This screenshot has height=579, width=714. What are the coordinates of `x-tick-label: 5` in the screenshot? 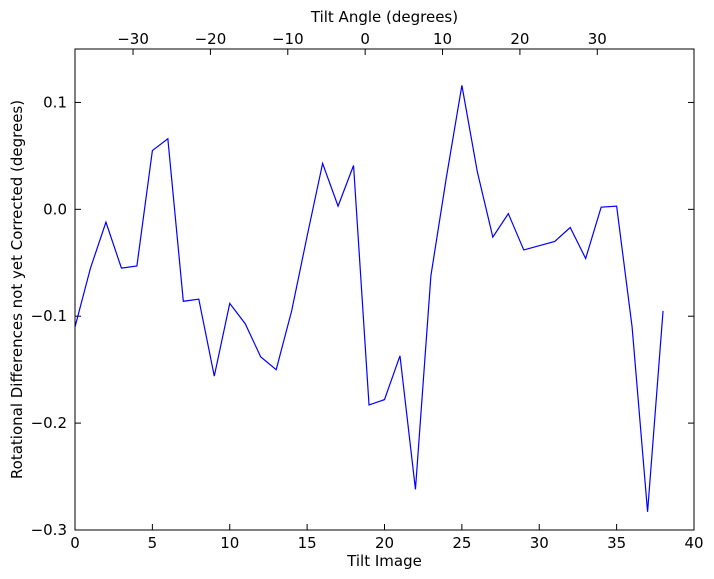 It's located at (153, 543).